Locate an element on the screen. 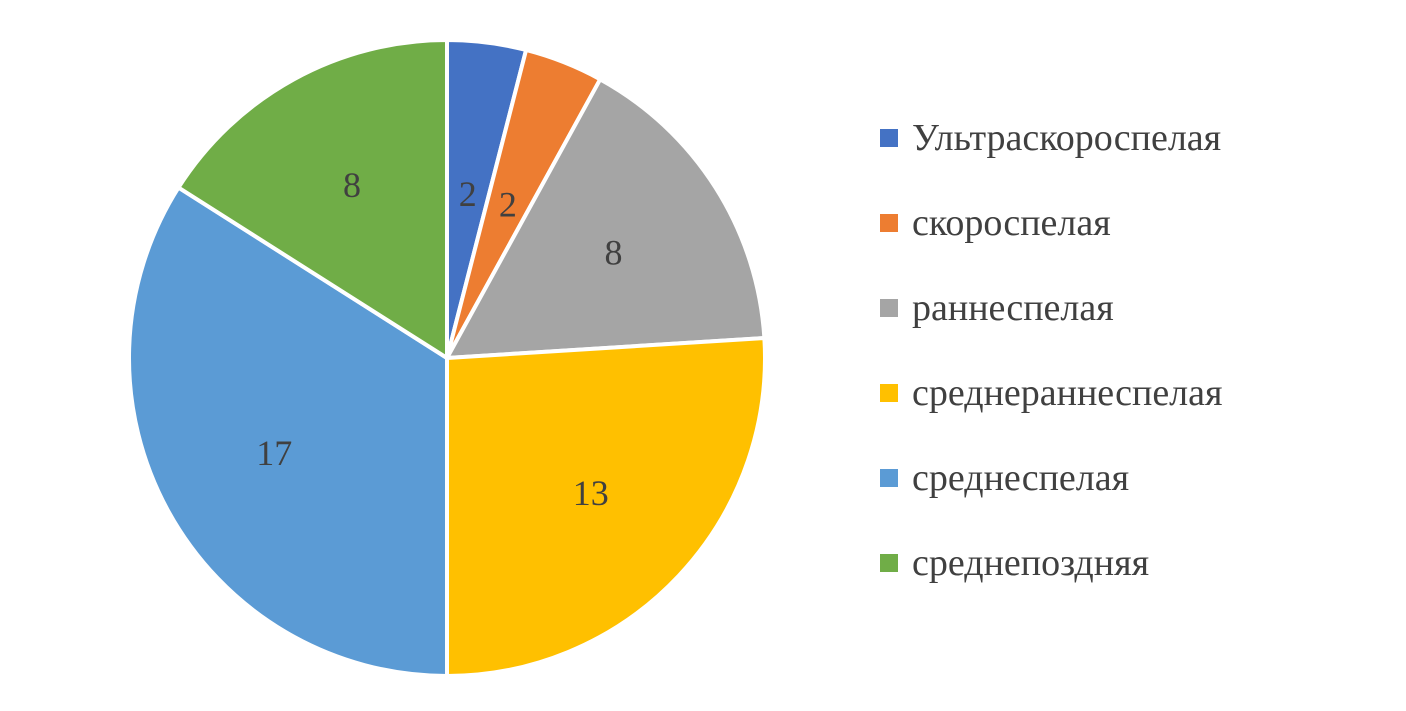 This screenshot has width=1406, height=711. data-label-4: 13 is located at coordinates (591, 493).